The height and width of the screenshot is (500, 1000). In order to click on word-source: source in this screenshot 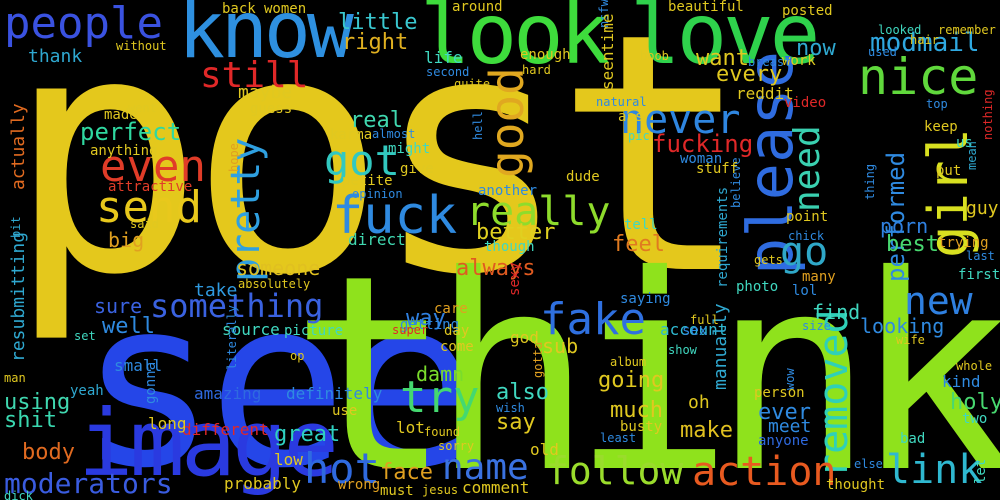, I will do `click(251, 329)`.